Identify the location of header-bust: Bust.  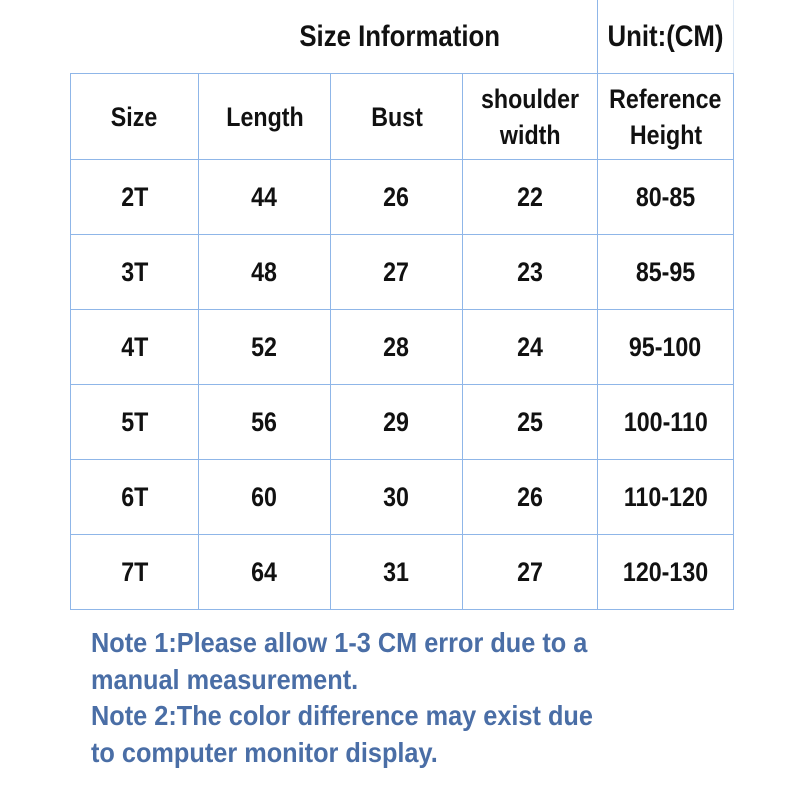
(396, 116).